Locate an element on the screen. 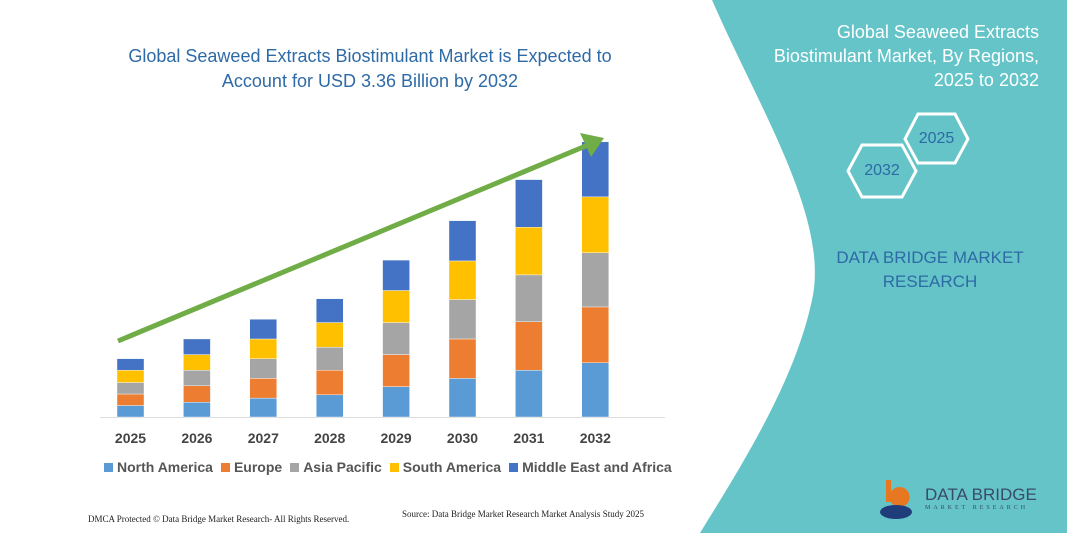 The height and width of the screenshot is (533, 1067). x-tick-label: 2025 is located at coordinates (130, 438).